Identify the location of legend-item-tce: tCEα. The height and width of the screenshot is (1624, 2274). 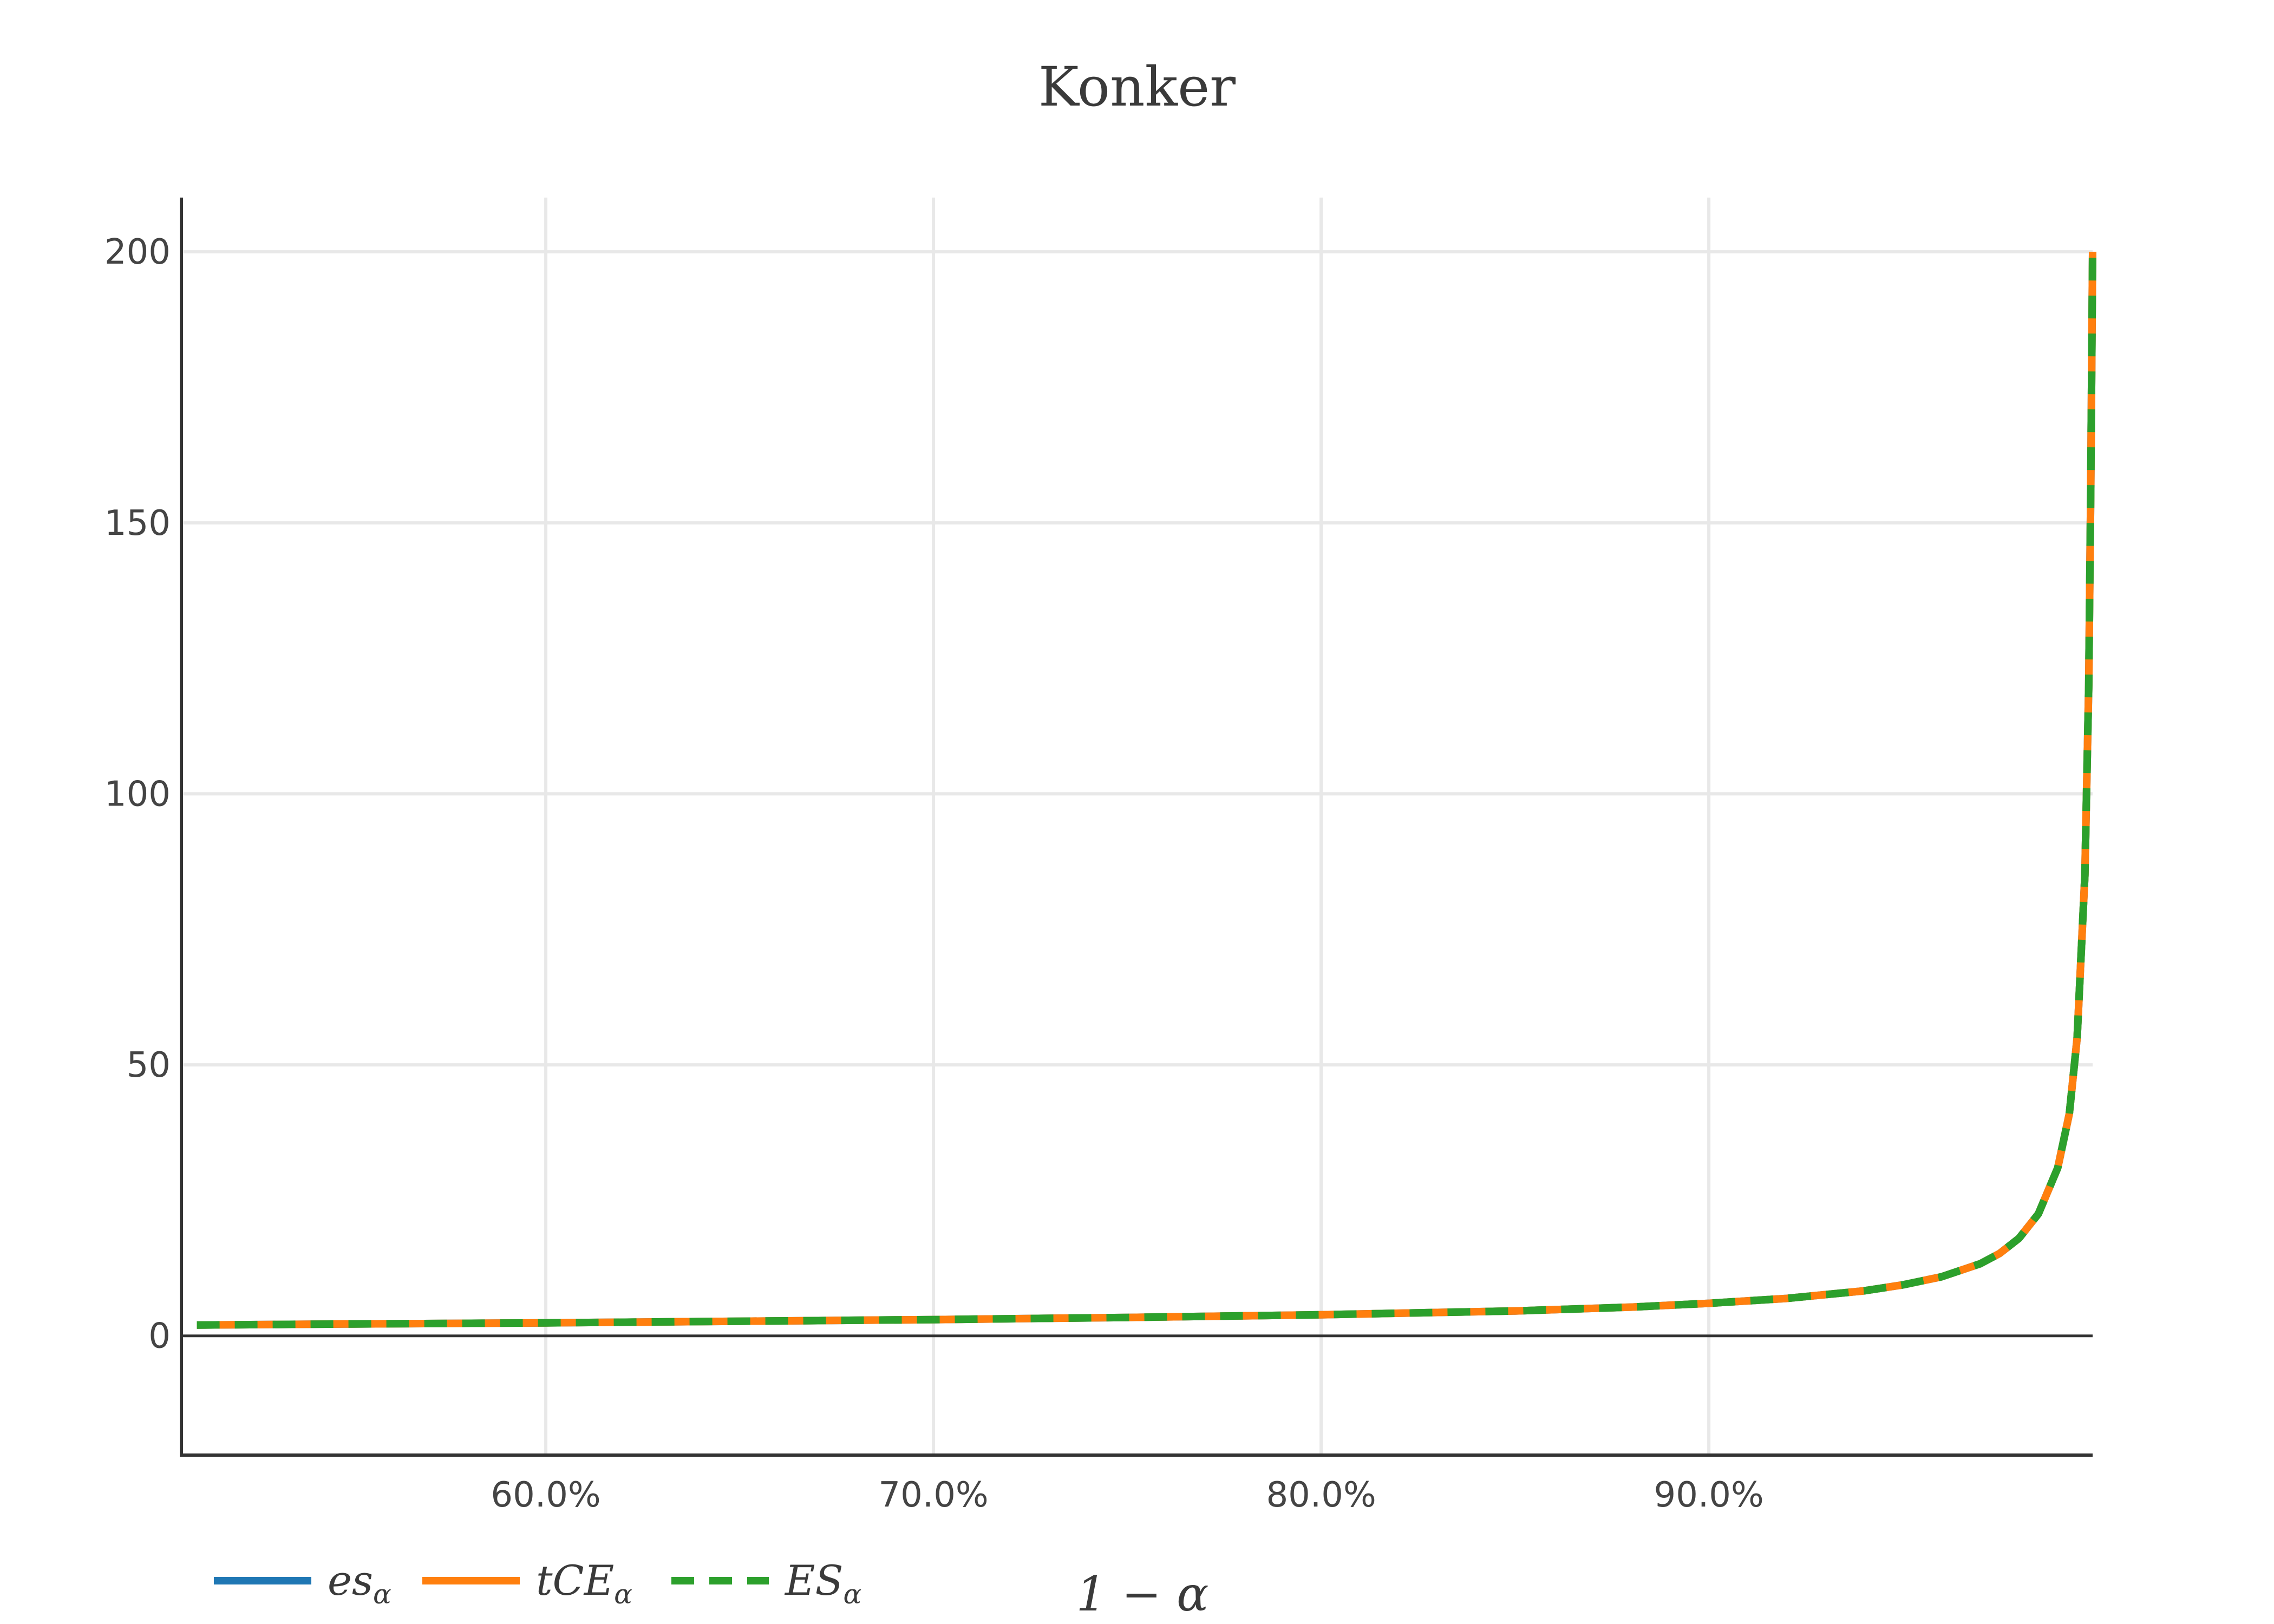
(527, 1583).